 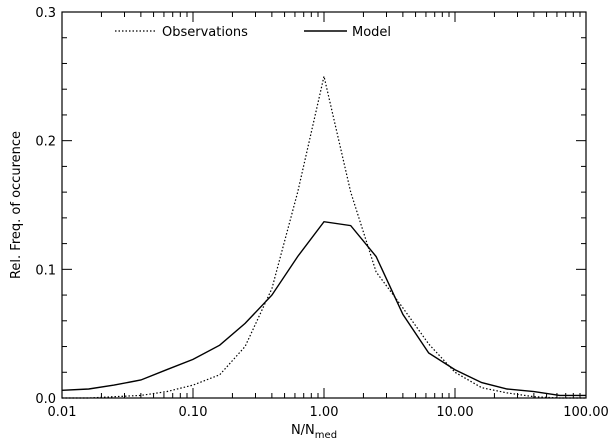 What do you see at coordinates (586, 412) in the screenshot?
I see `x-tick-label: 100.00` at bounding box center [586, 412].